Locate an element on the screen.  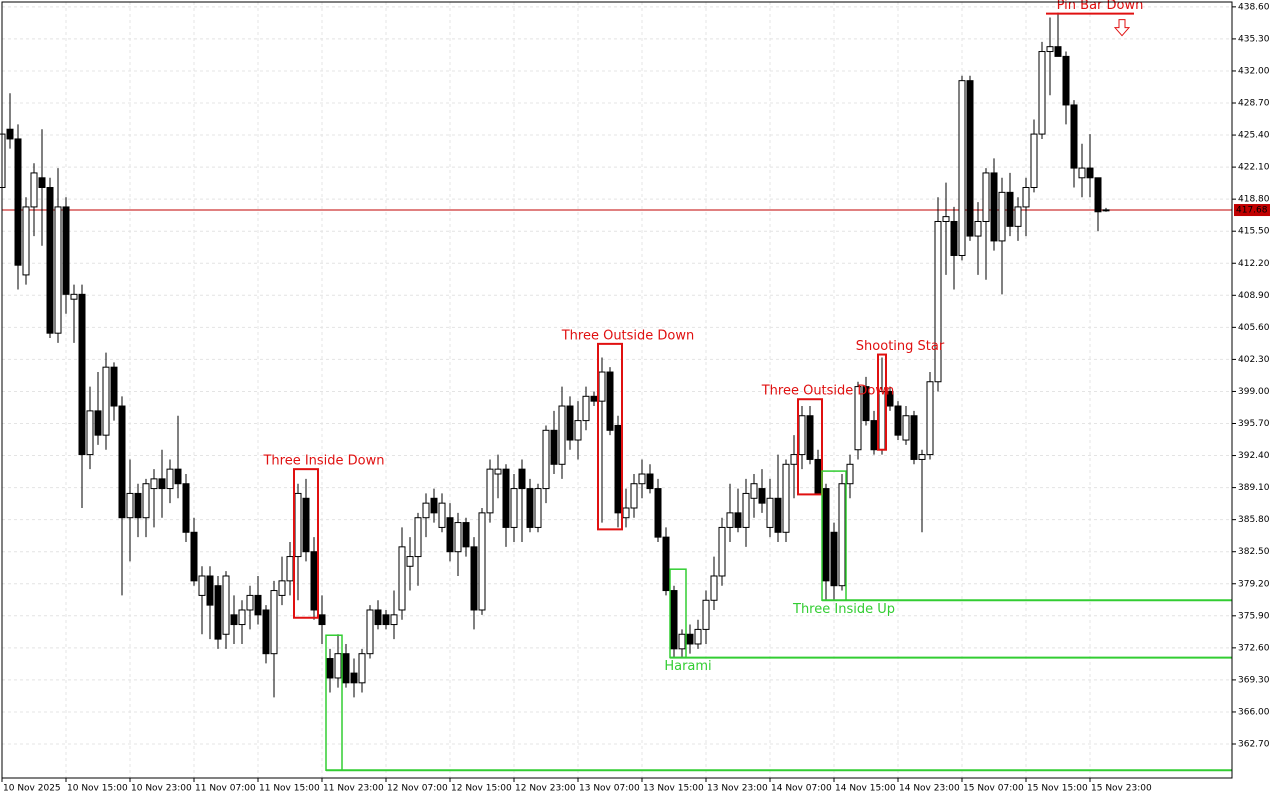
y-tick-label: 428.70 is located at coordinates (1254, 104).